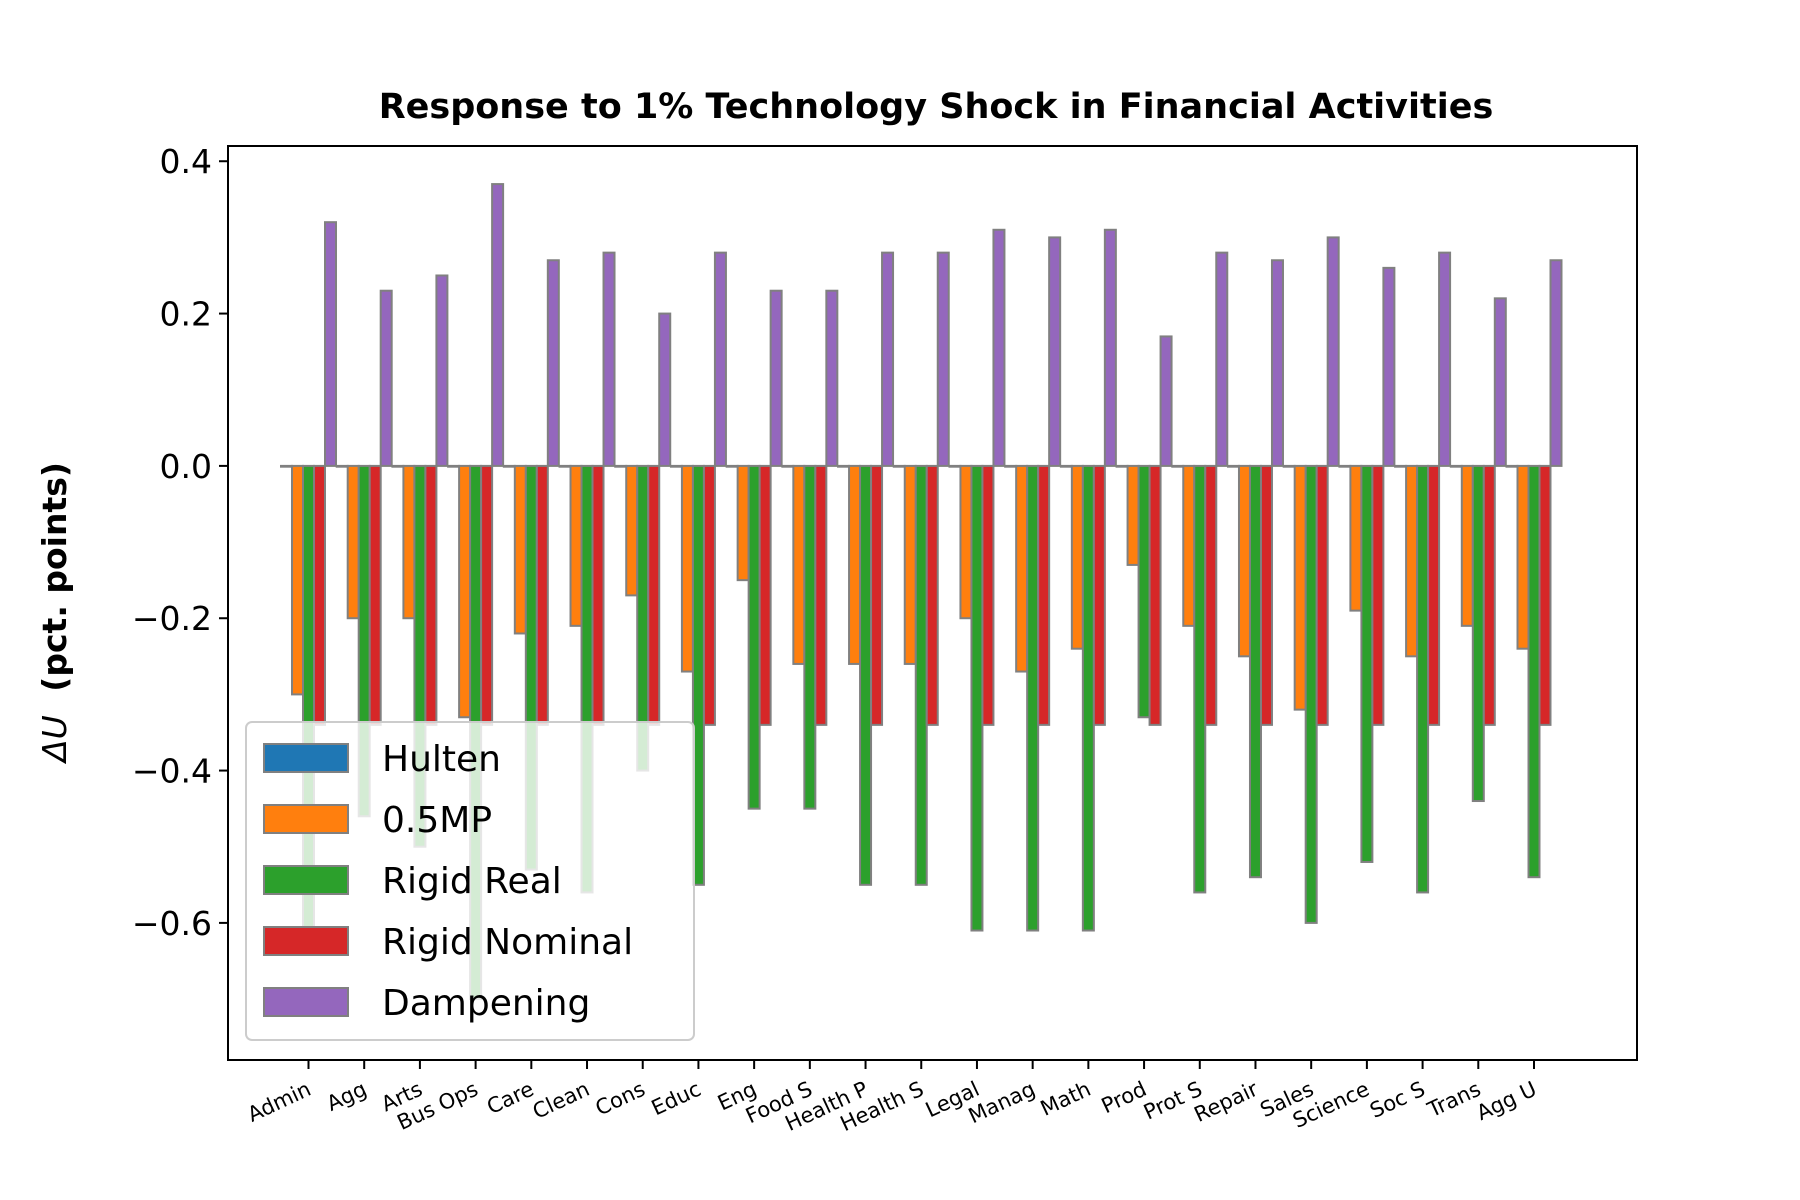 Image resolution: width=1800 pixels, height=1200 pixels. I want to click on bar-0-5mp-agg, so click(353, 542).